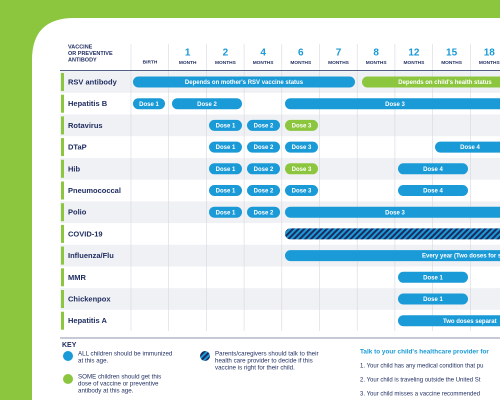 The height and width of the screenshot is (400, 500). Describe the element at coordinates (255, 368) in the screenshot. I see `key-text: vaccine is right for their child.` at that location.